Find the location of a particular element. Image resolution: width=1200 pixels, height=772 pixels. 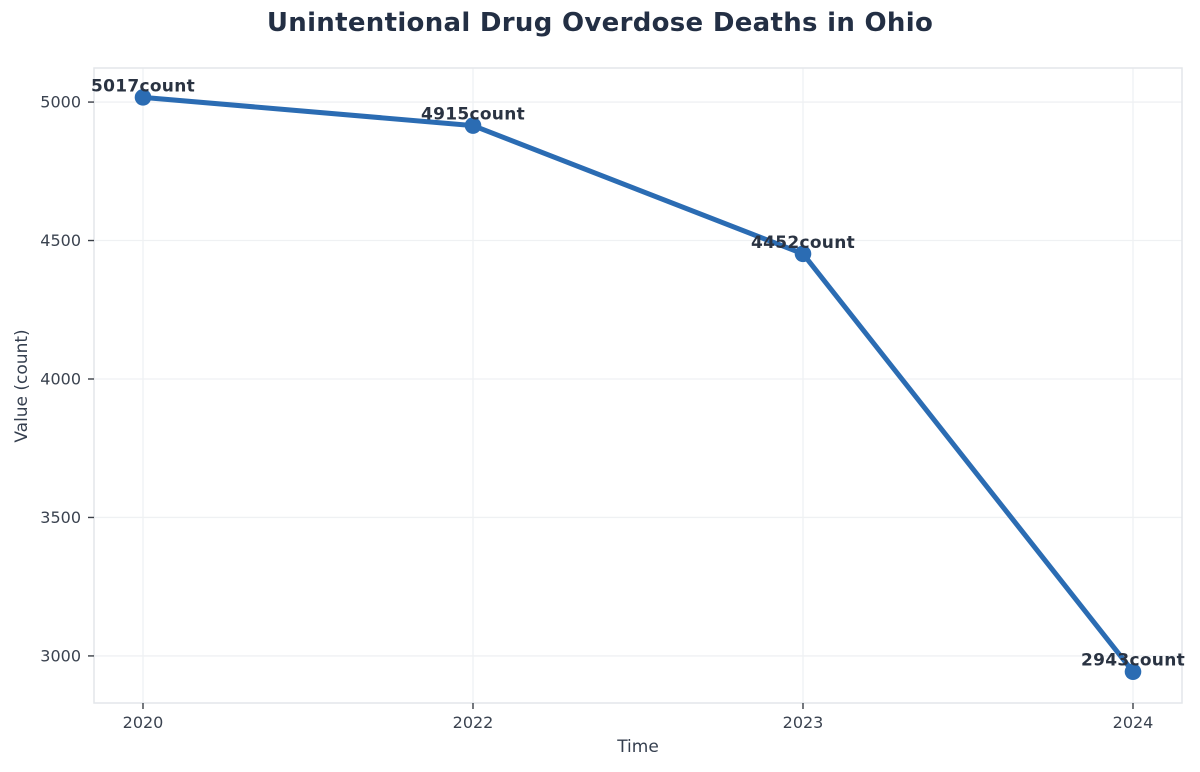

y-tick-label: 5000 is located at coordinates (60, 102).